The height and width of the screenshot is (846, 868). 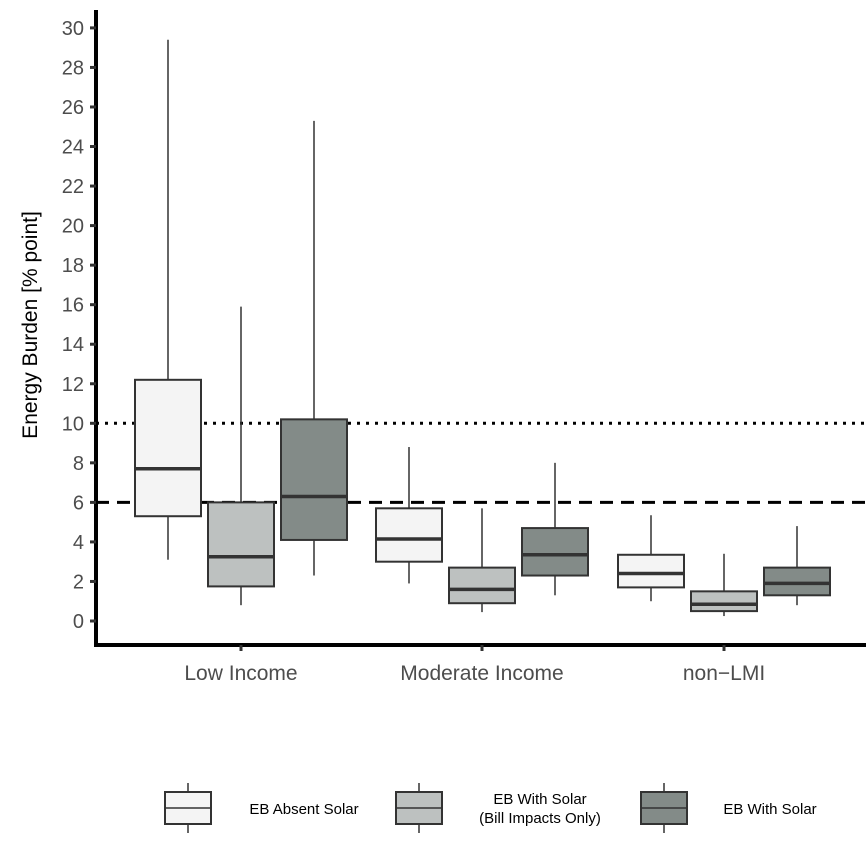 I want to click on y-tick-label: 6, so click(x=78, y=503).